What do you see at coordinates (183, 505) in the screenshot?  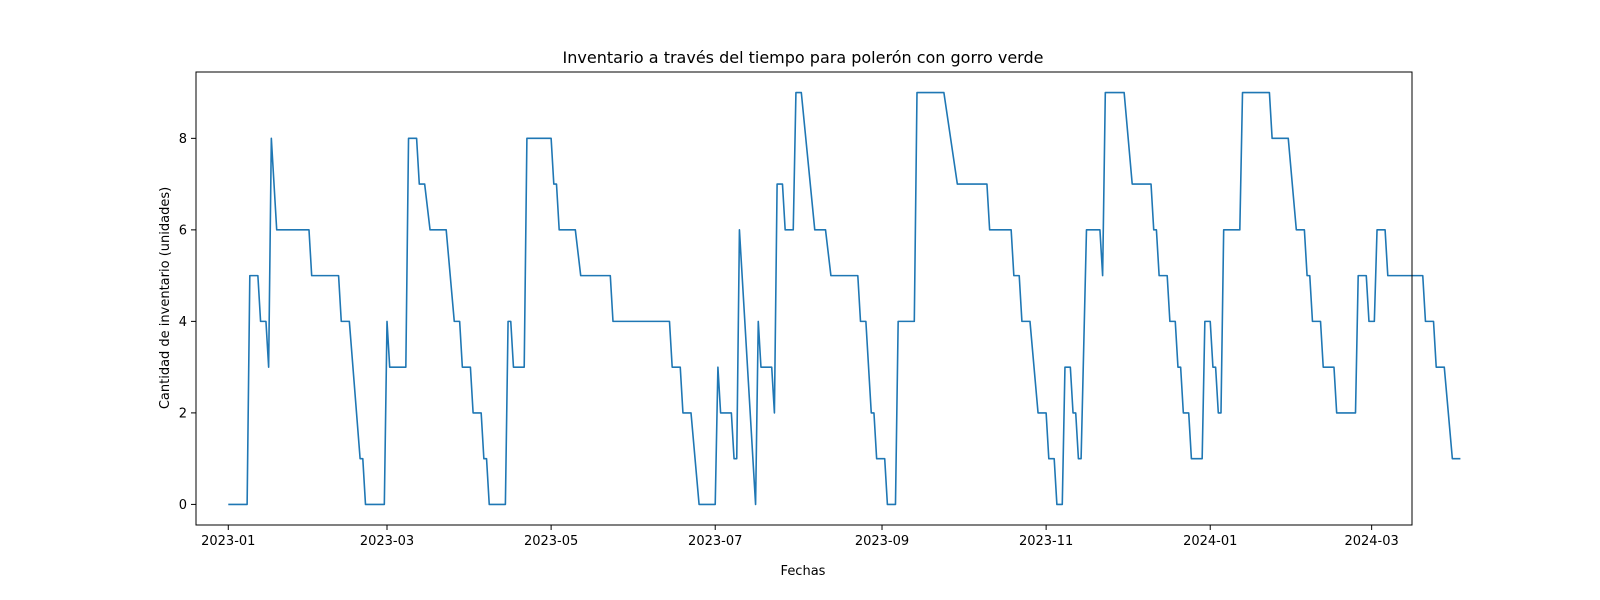 I see `y-tick-label: 0` at bounding box center [183, 505].